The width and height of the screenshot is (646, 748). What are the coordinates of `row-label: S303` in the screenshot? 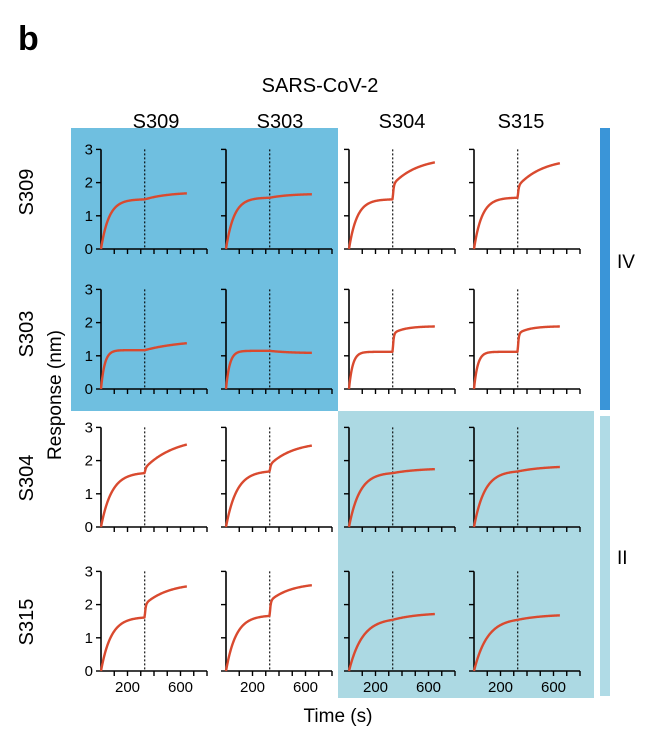 It's located at (27, 334).